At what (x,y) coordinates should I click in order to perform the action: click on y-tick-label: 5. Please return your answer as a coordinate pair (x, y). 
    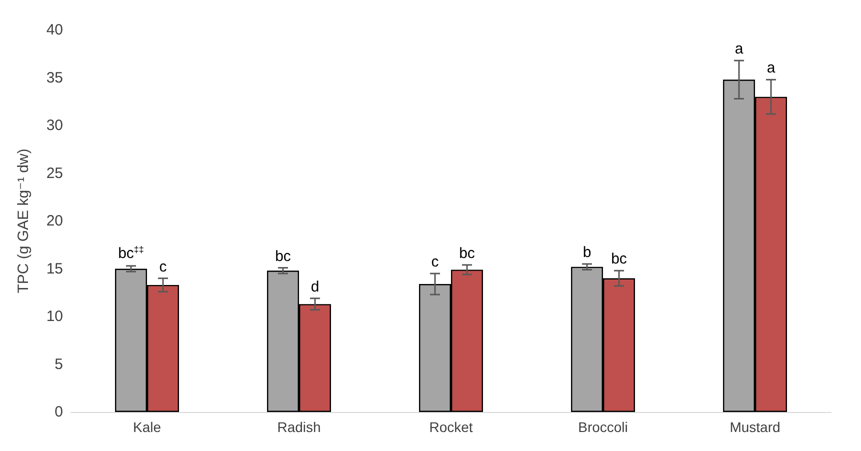
    Looking at the image, I should click on (58, 364).